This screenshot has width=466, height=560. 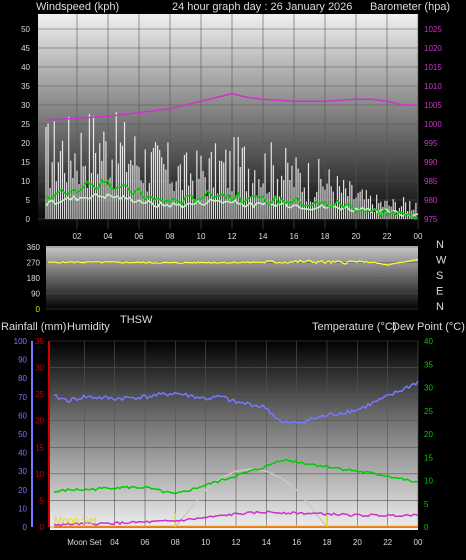 I want to click on rainfall-tick-label: 0, so click(x=42, y=527).